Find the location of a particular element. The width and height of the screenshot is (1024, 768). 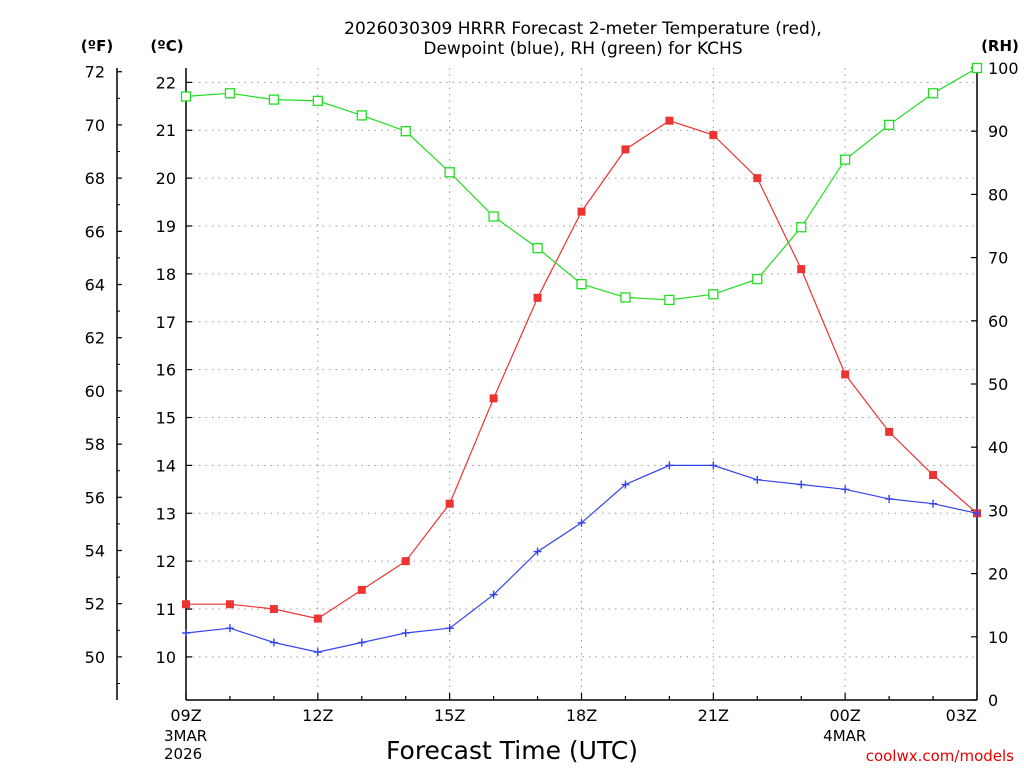

fahrenheit-tick-label: 58 is located at coordinates (95, 444).